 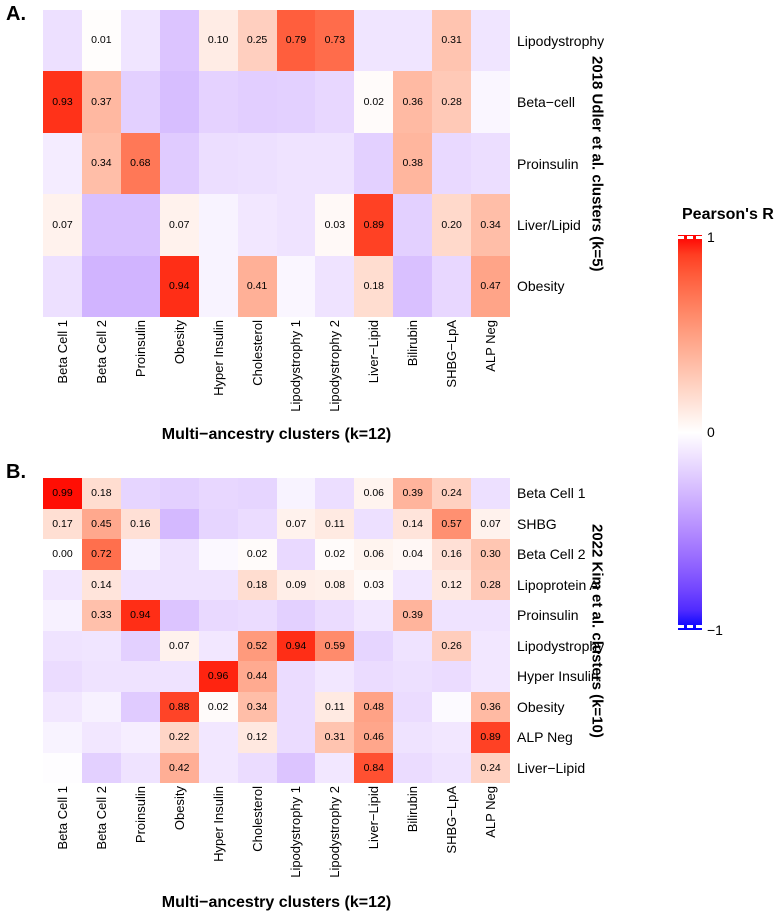 I want to click on cell-value-label: 0.48, so click(x=373, y=706).